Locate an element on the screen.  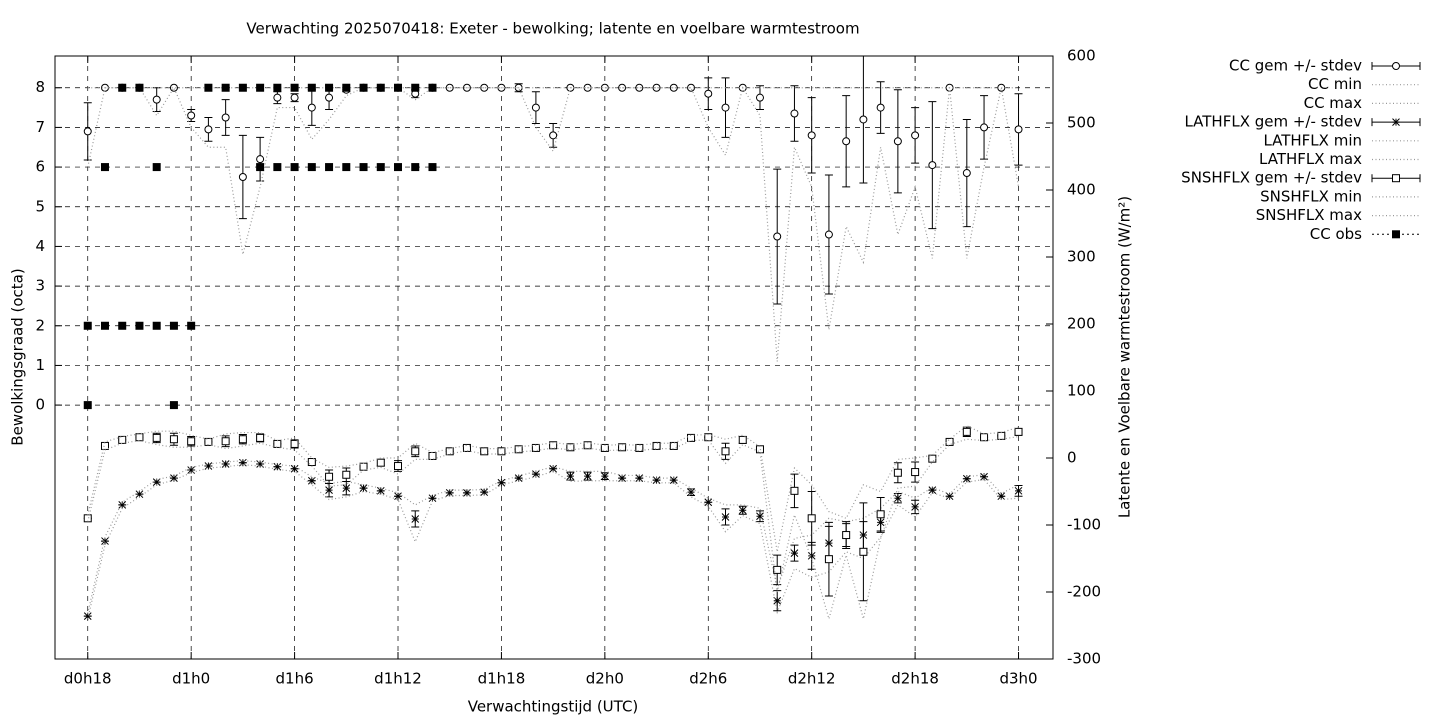
x-tick-label: d0h18 is located at coordinates (88, 679).